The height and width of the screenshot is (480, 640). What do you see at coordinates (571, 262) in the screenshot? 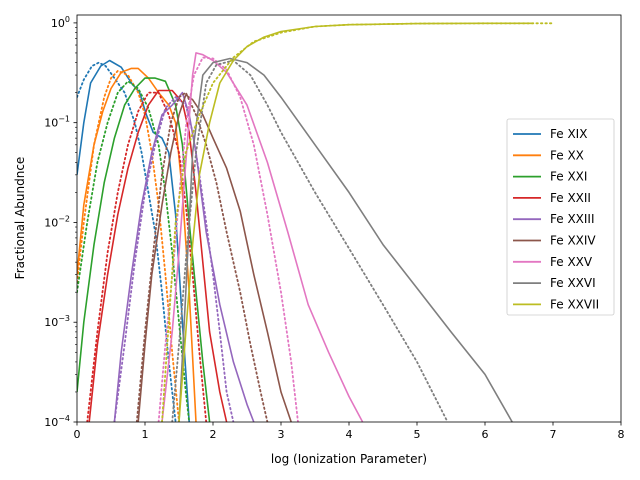
I see `legend-label-fe-xxv: Fe XXV` at bounding box center [571, 262].